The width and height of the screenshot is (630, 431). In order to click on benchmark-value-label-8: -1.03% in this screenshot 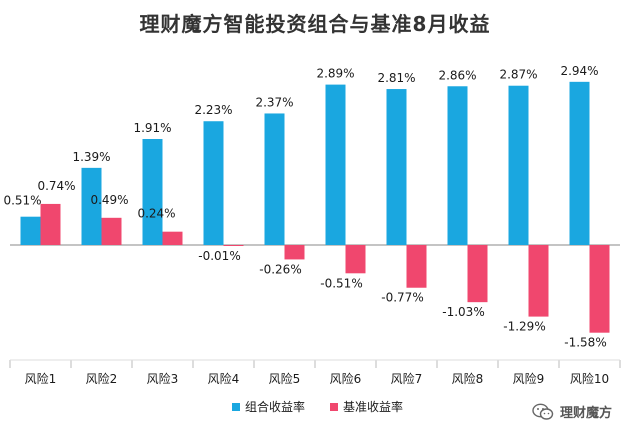, I will do `click(463, 312)`.